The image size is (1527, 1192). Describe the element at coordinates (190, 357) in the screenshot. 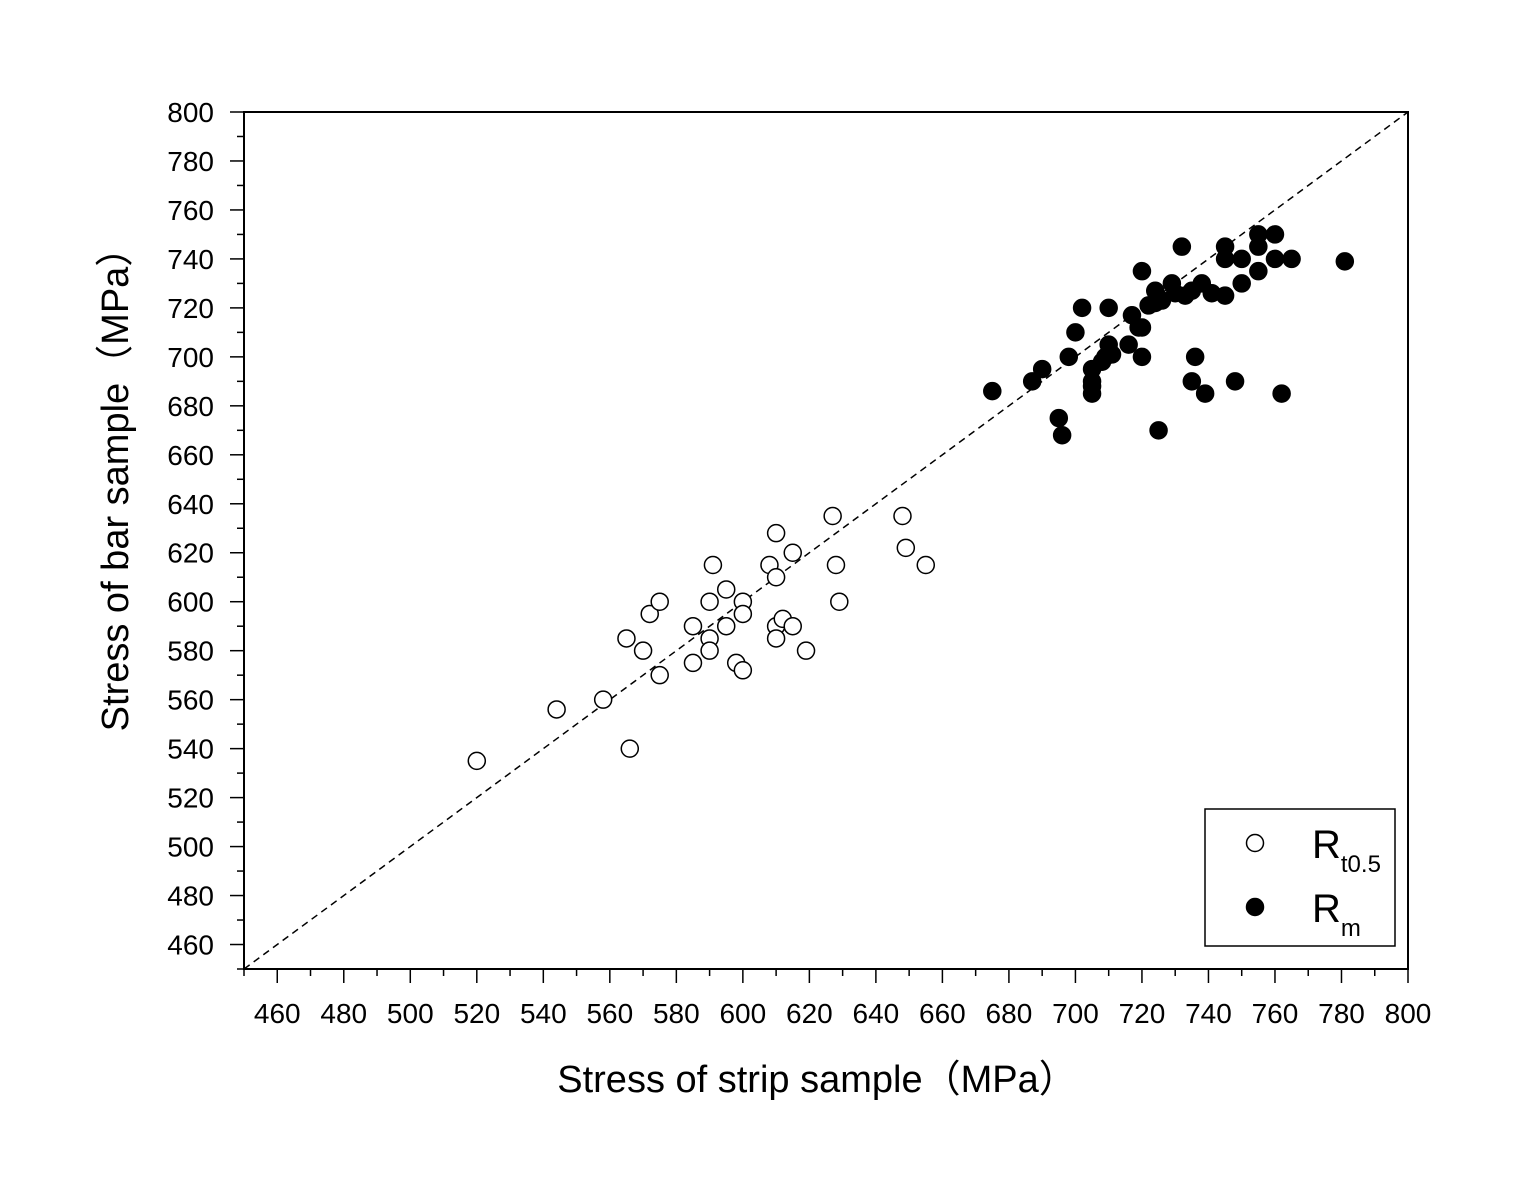

I see `y-tick-label: 700` at that location.